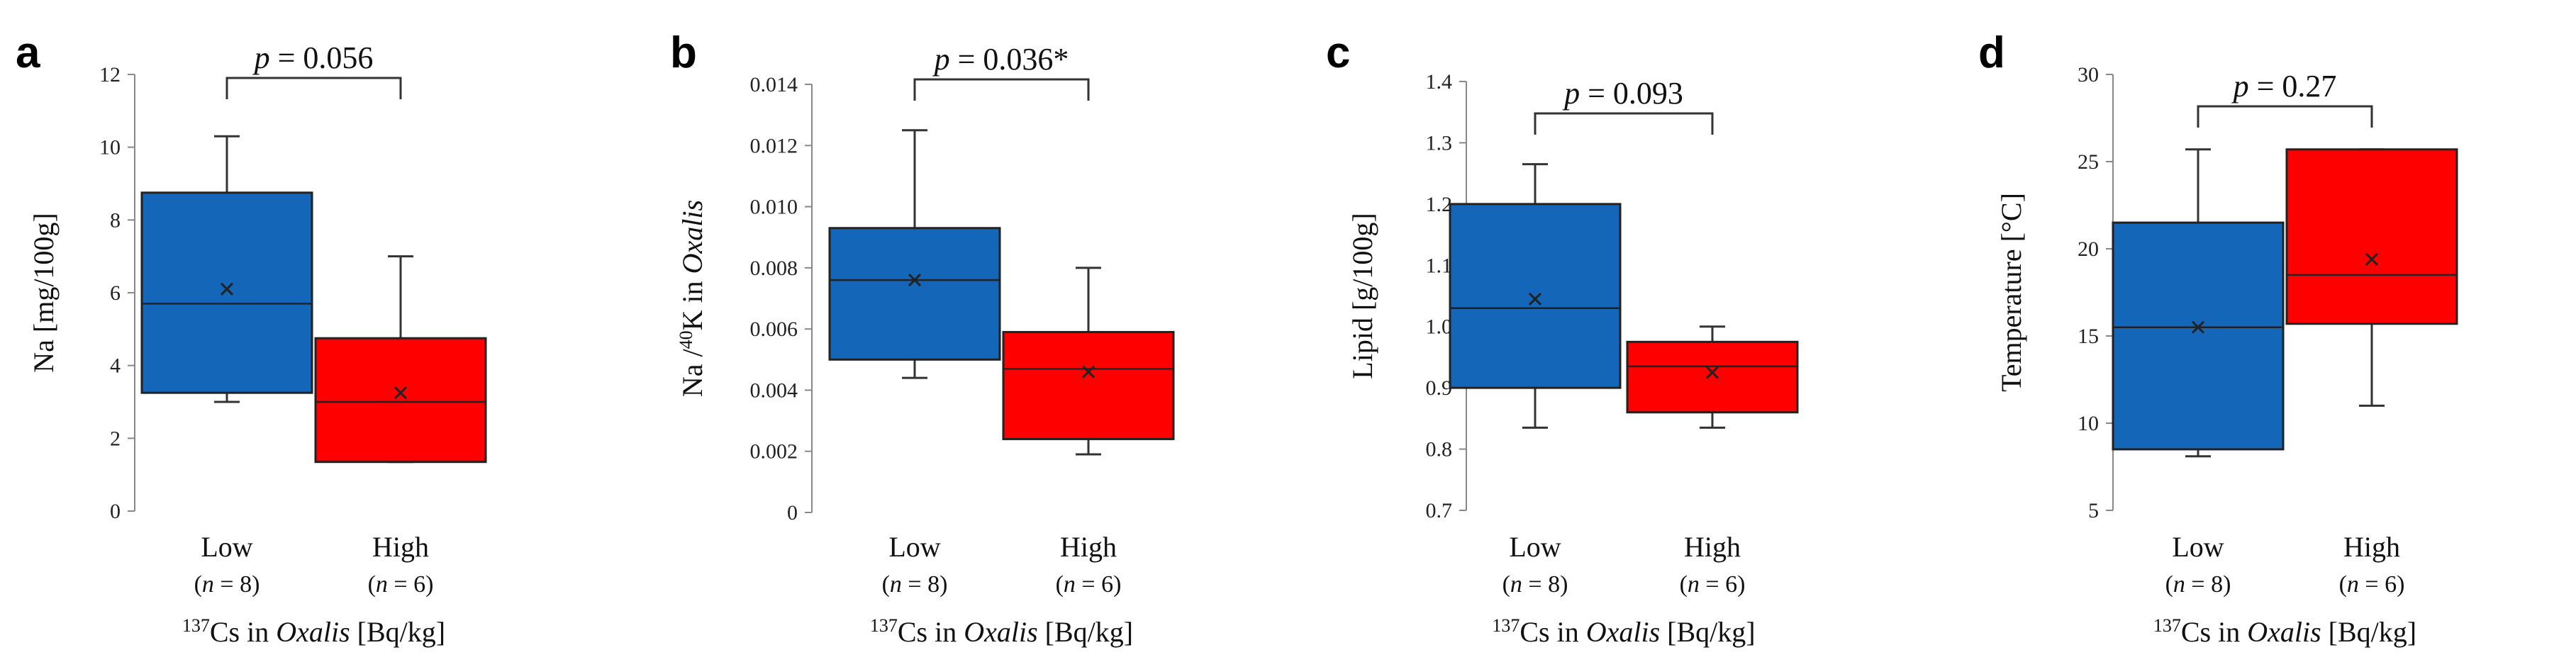  Describe the element at coordinates (774, 329) in the screenshot. I see `y-tick-label: 0.006` at that location.